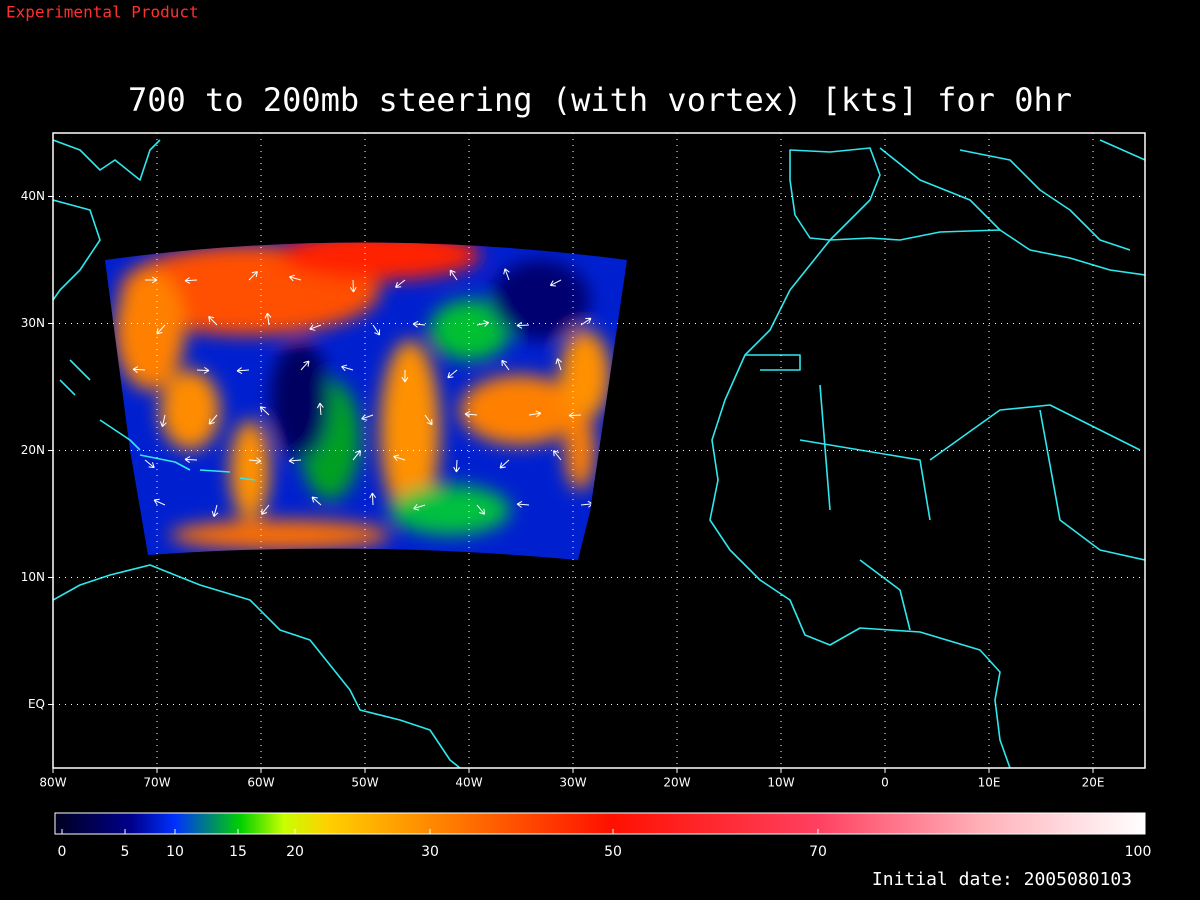 Image resolution: width=1200 pixels, height=900 pixels. Describe the element at coordinates (613, 852) in the screenshot. I see `colorbar-label: 50` at that location.